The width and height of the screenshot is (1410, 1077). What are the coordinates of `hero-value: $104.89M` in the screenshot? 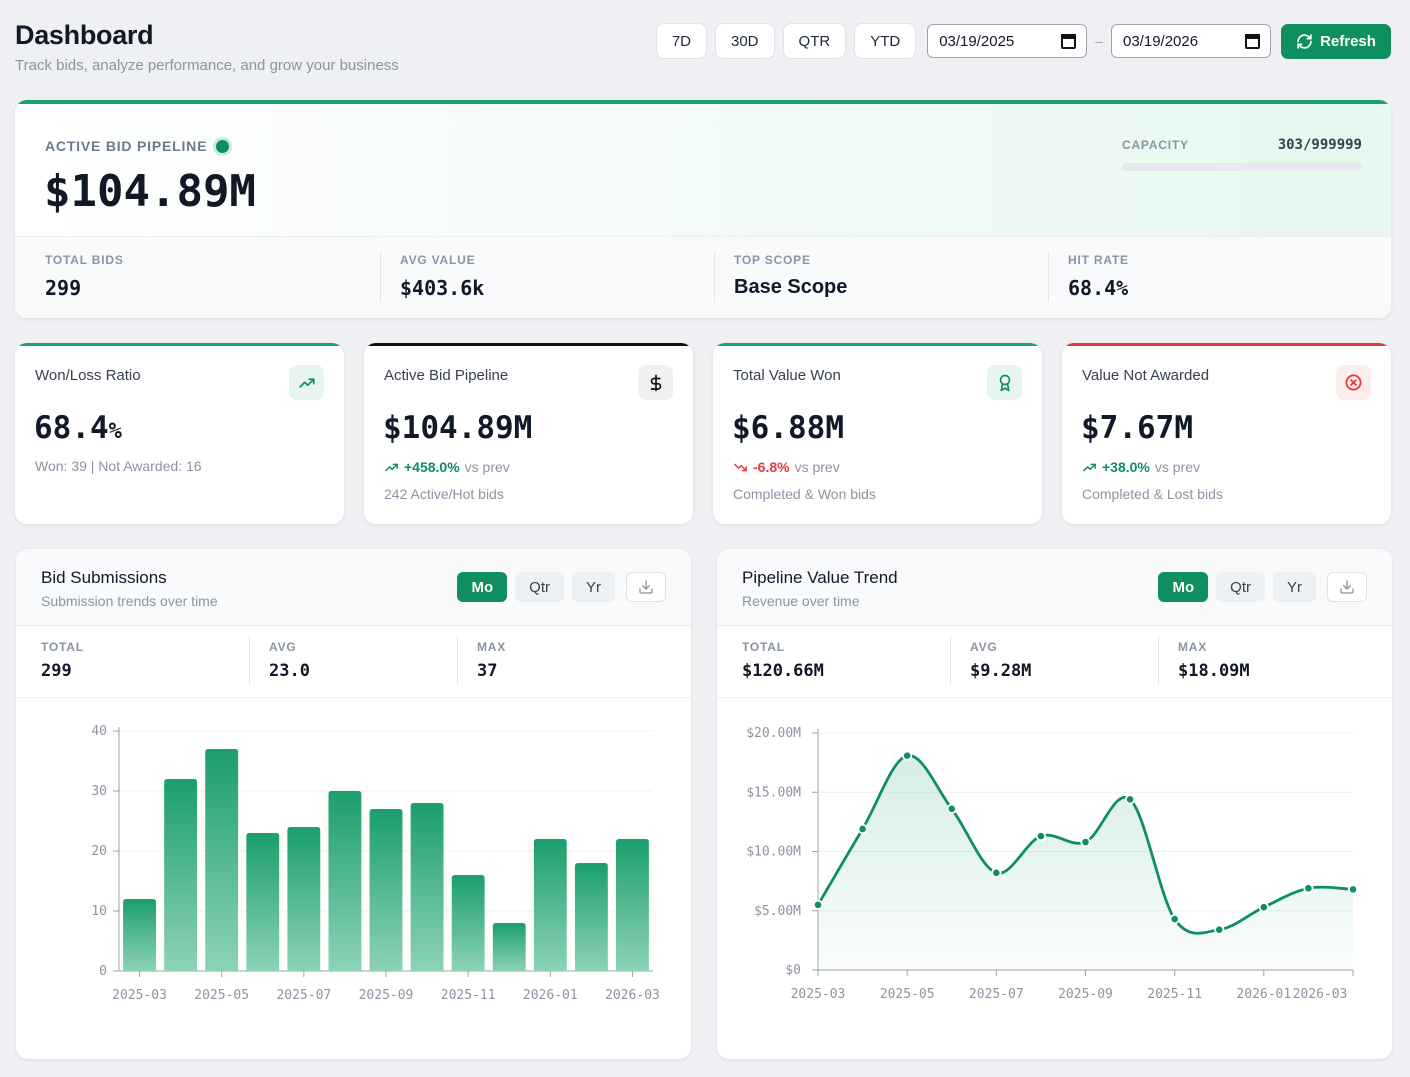 It's located at (150, 191).